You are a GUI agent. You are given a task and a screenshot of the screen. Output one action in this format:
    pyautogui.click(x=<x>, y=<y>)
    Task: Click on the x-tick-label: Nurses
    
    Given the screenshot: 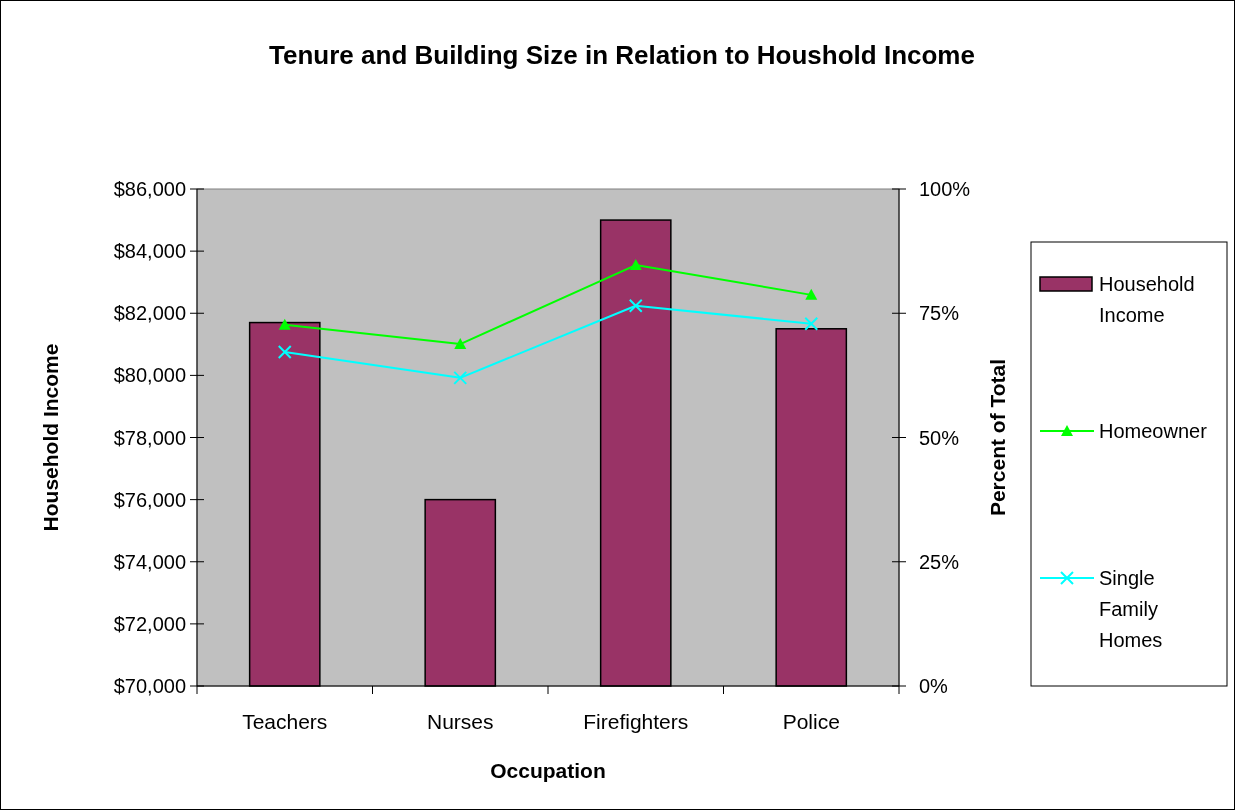 What is the action you would take?
    pyautogui.click(x=460, y=721)
    